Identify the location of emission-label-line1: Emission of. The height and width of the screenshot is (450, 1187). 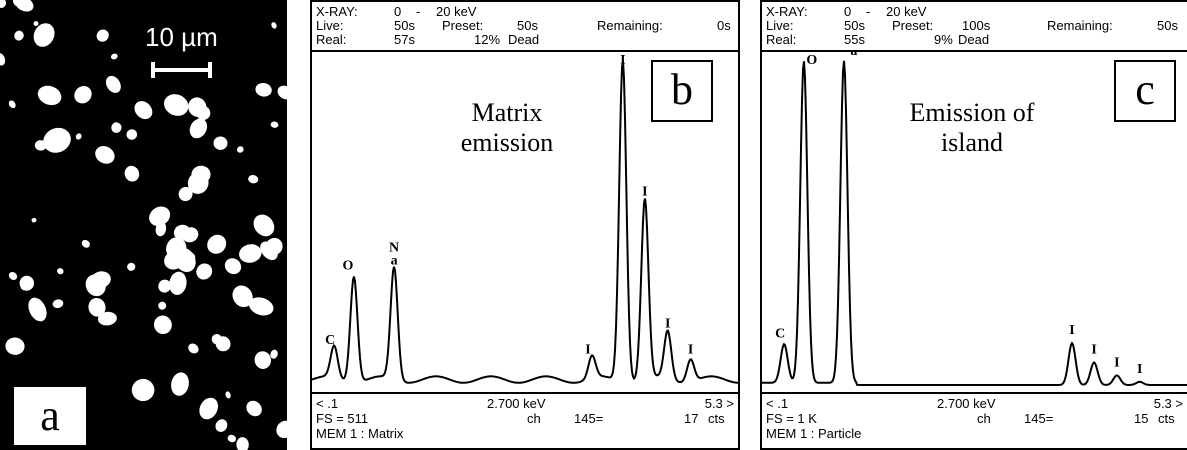
(972, 112).